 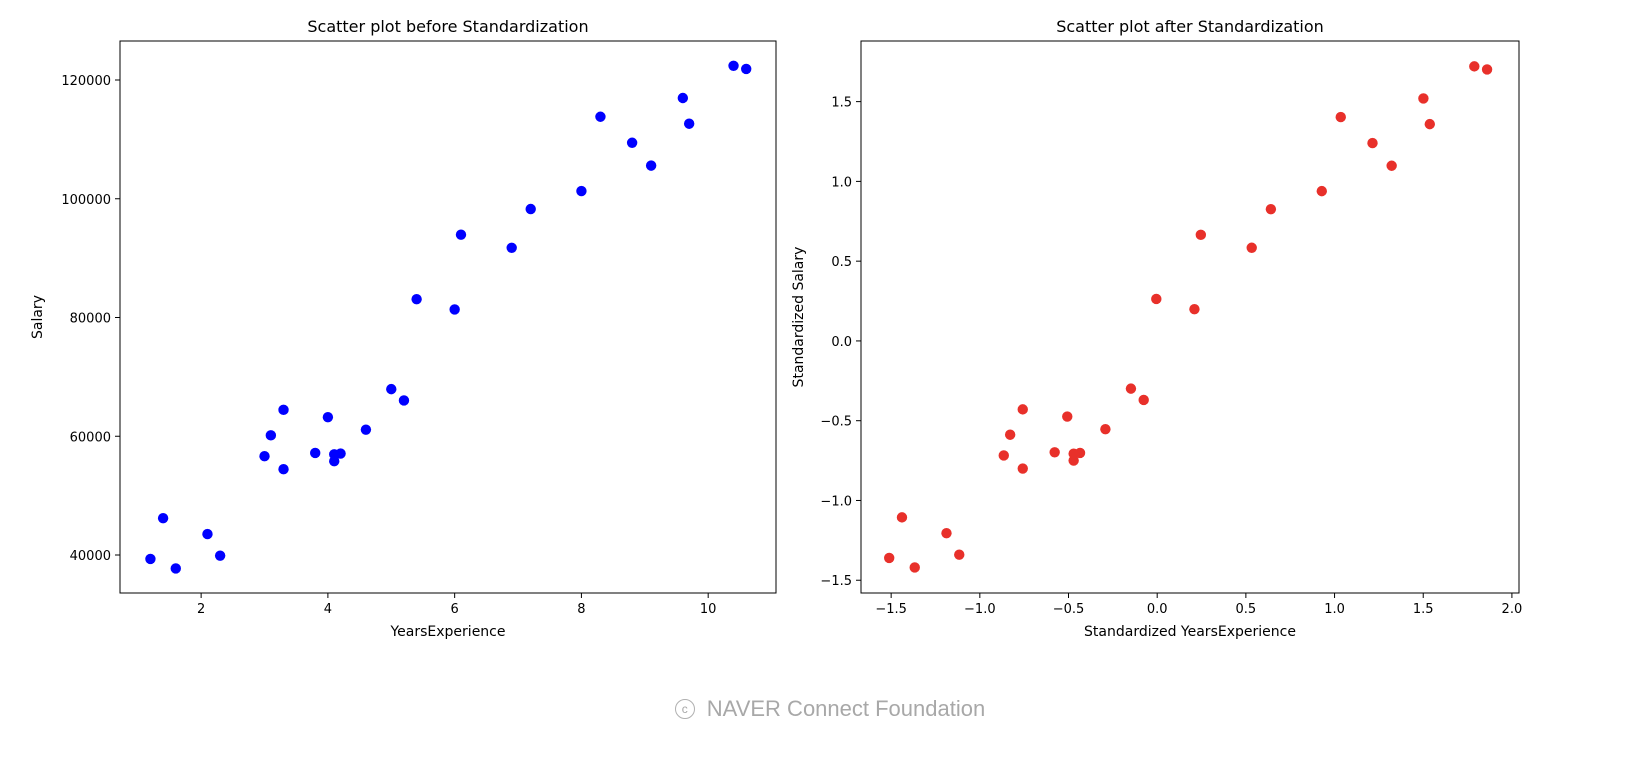 I want to click on chart-2-y-tick-label: −1.5, so click(x=836, y=581).